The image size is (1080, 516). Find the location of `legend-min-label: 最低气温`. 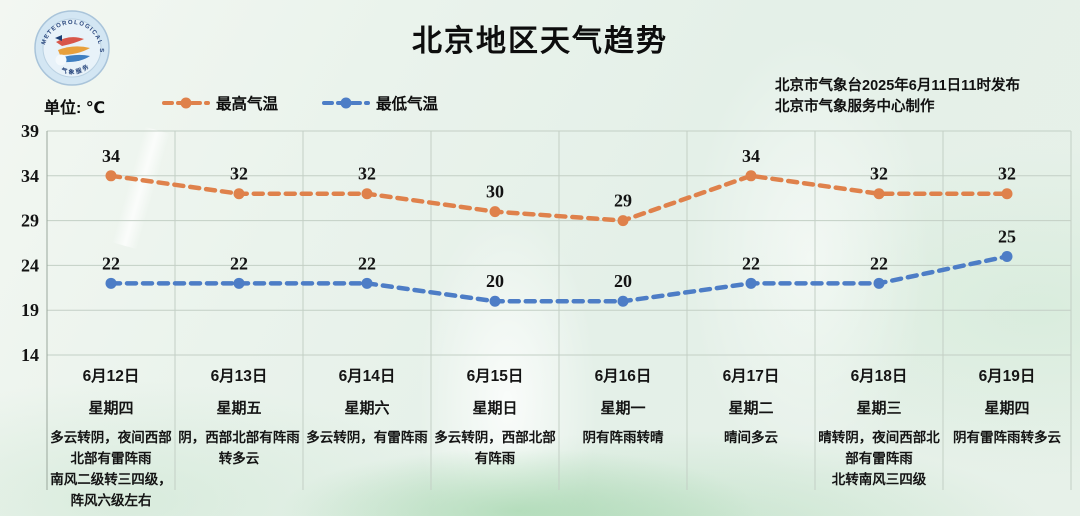

legend-min-label: 最低气温 is located at coordinates (407, 104).